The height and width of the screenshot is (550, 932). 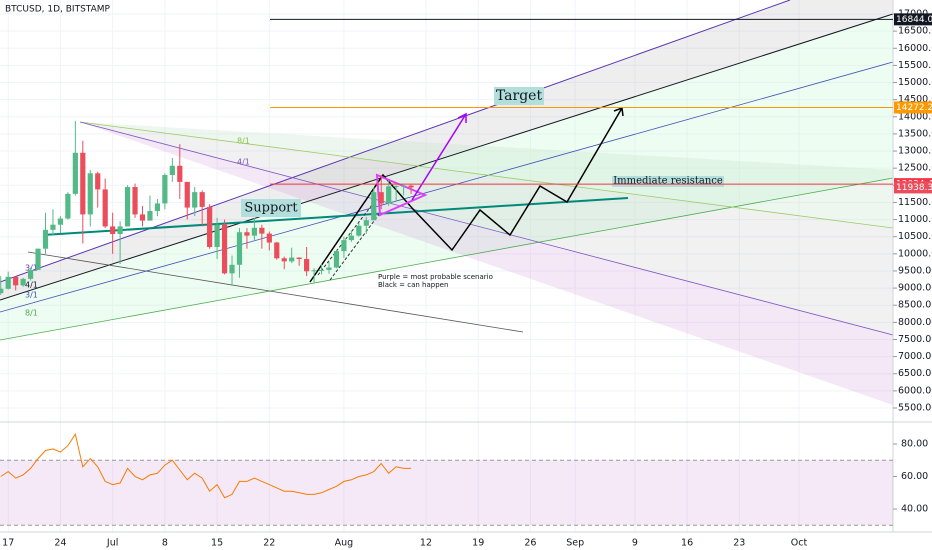 What do you see at coordinates (915, 356) in the screenshot?
I see `y-tick-label: 7000.00` at bounding box center [915, 356].